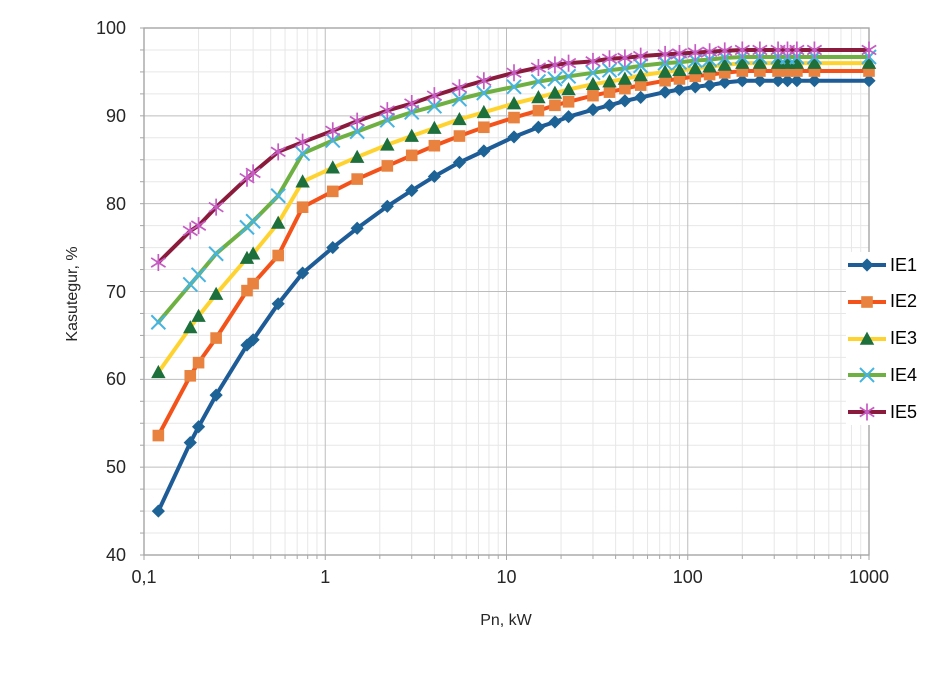 This screenshot has width=945, height=681. I want to click on legend-item-IE2: IE2, so click(895, 302).